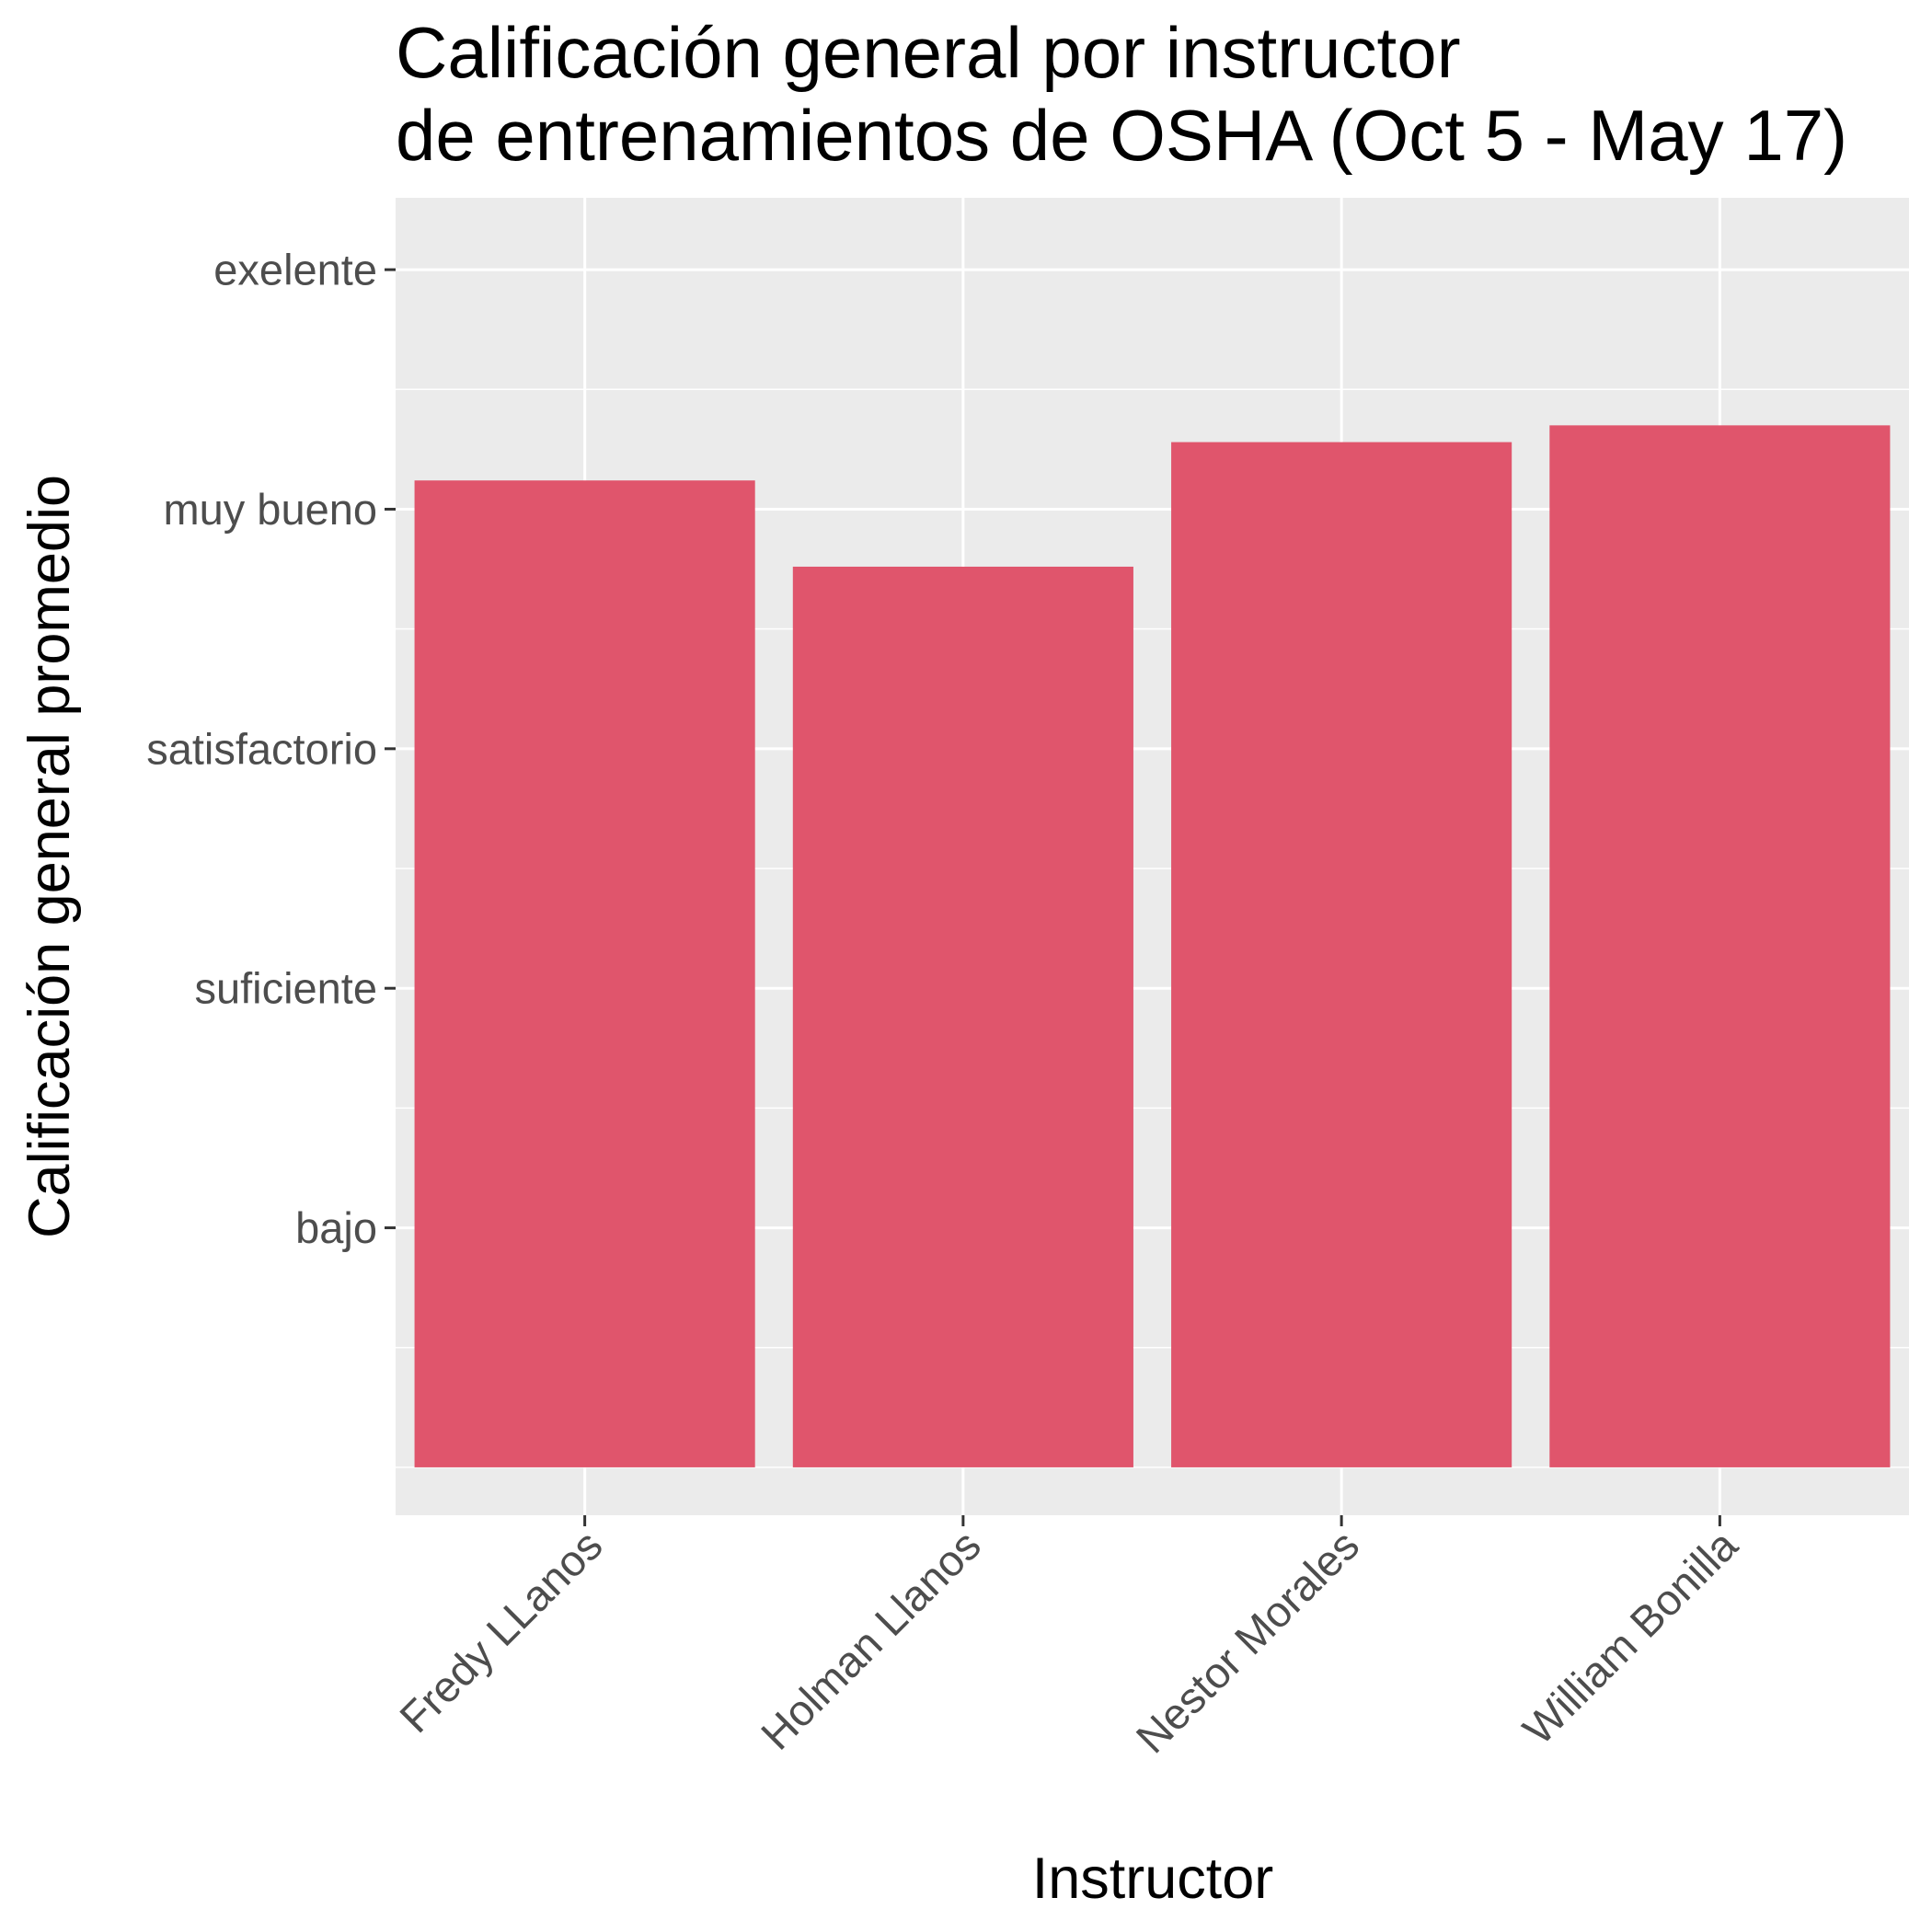 Image resolution: width=1932 pixels, height=1932 pixels. What do you see at coordinates (1720, 946) in the screenshot?
I see `bar-william-bonilla` at bounding box center [1720, 946].